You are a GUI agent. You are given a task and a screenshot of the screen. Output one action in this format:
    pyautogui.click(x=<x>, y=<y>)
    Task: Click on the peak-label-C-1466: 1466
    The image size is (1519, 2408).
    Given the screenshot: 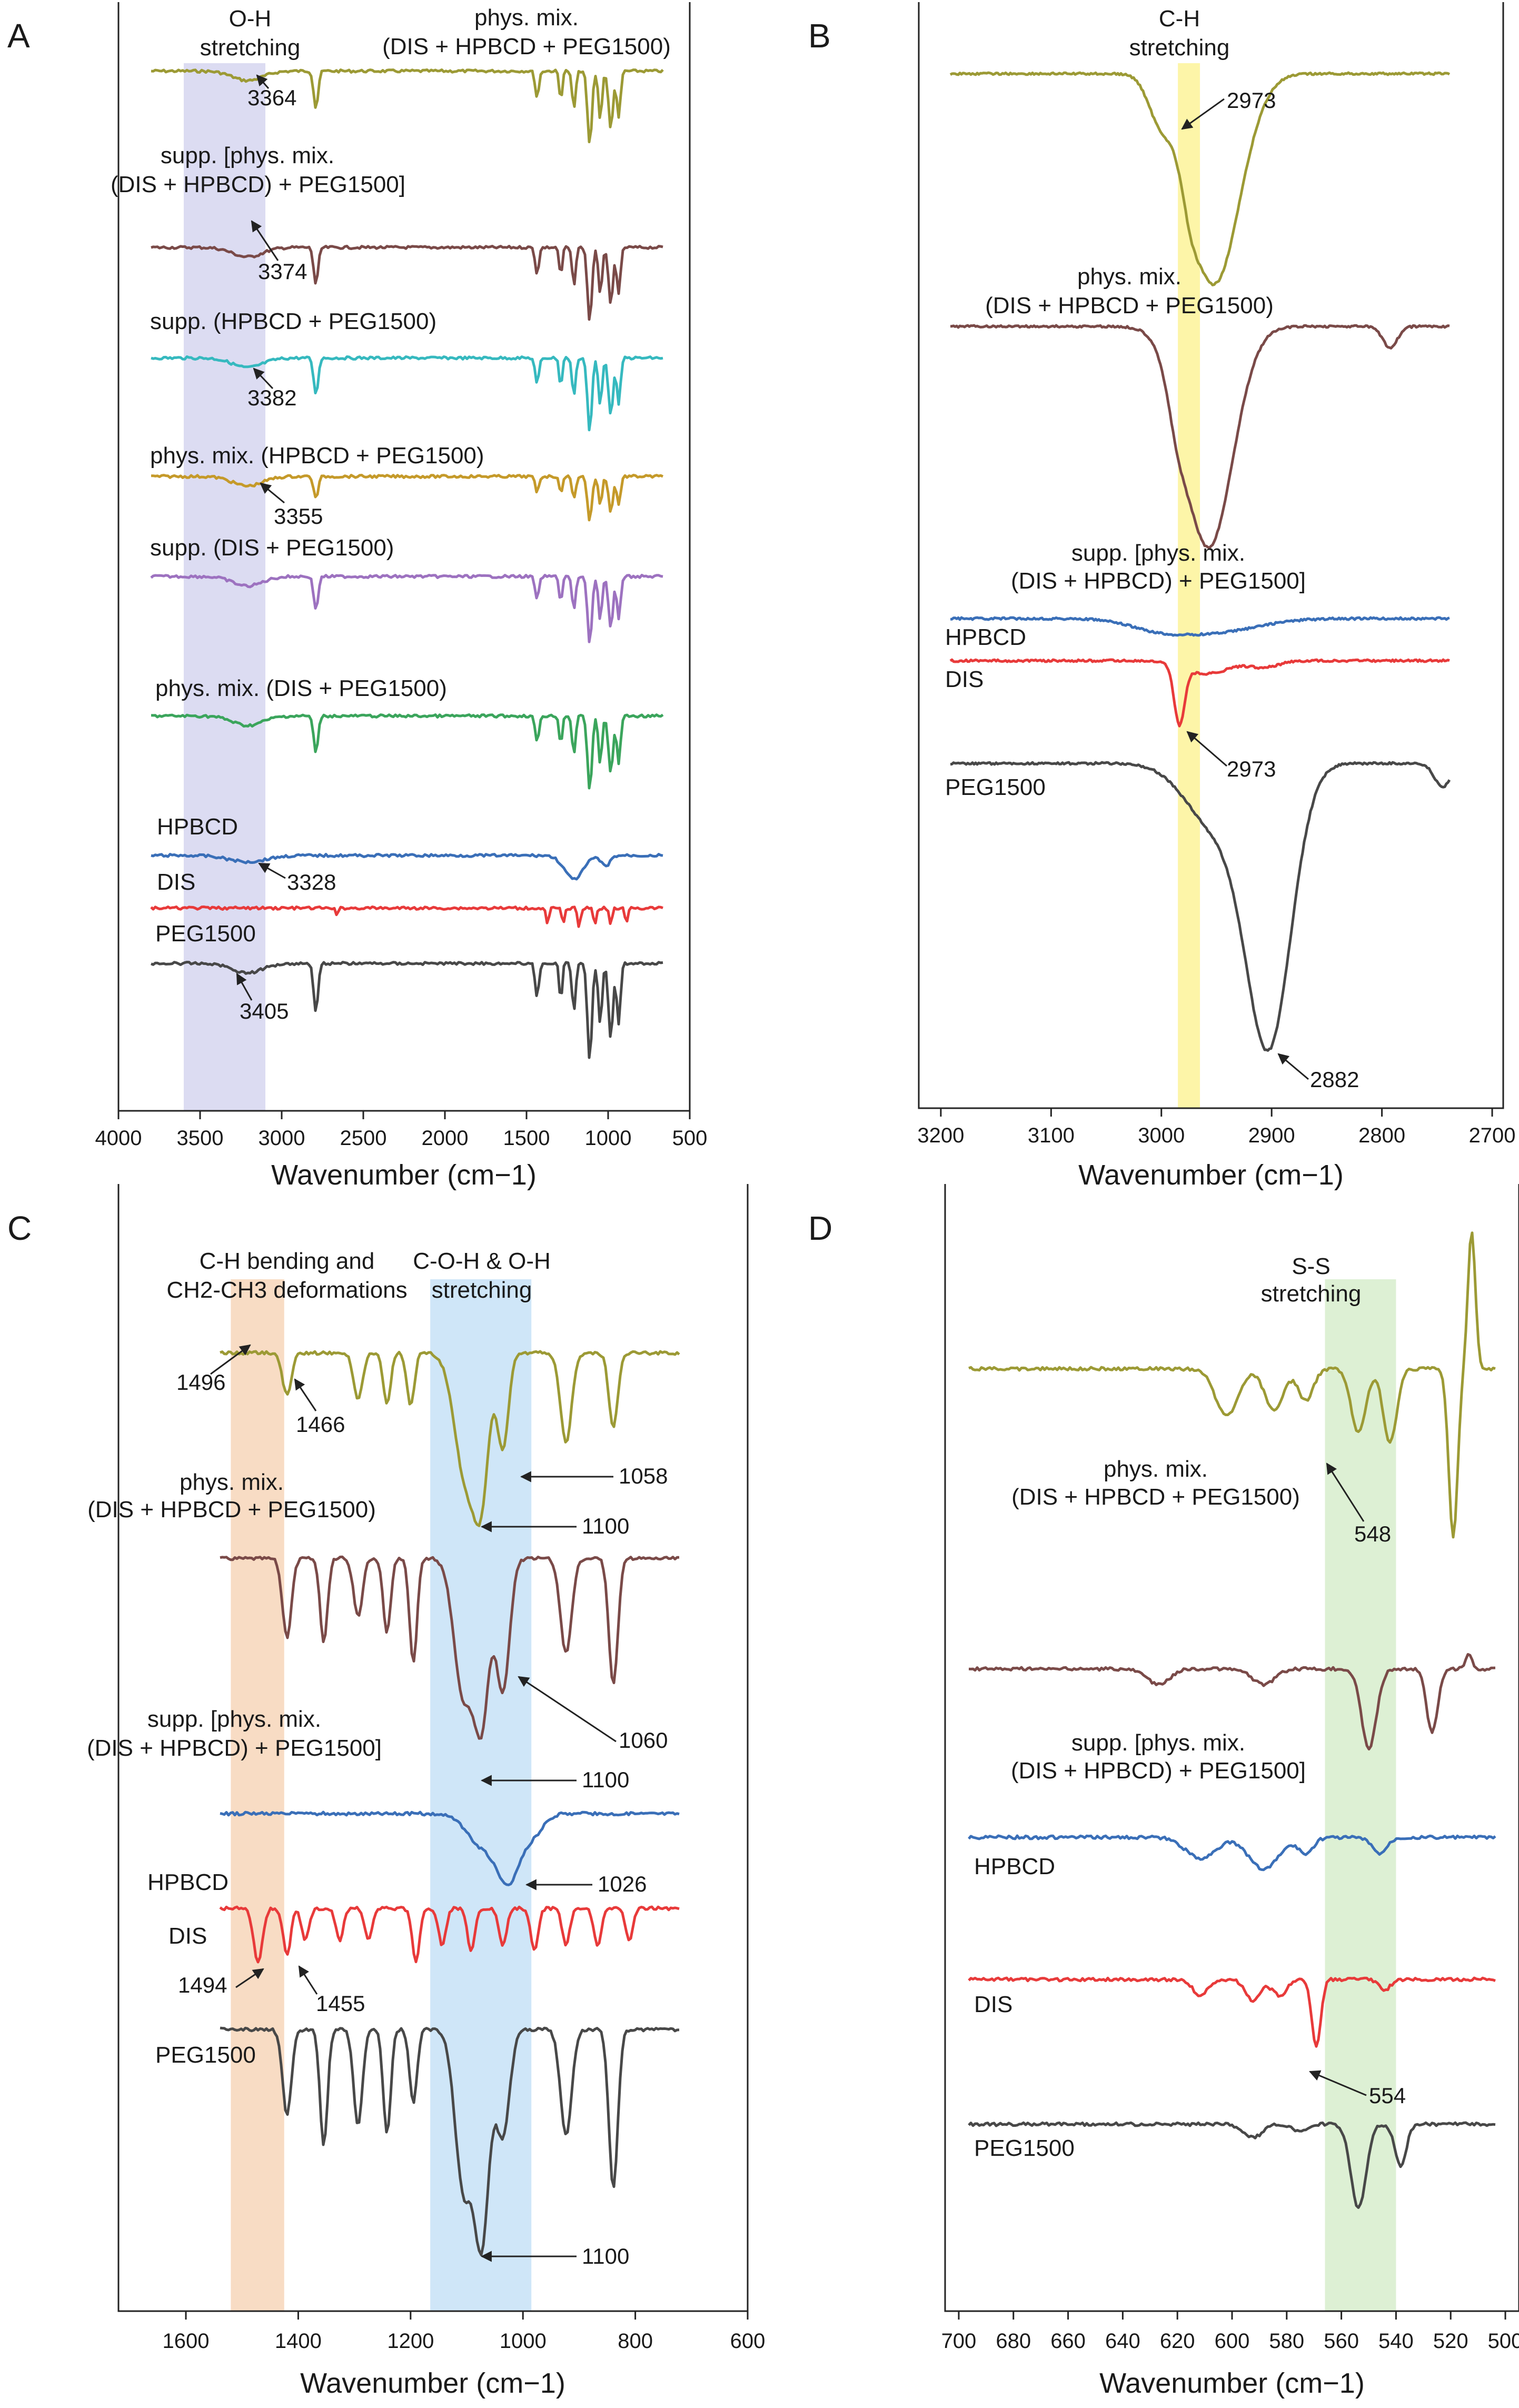 What is the action you would take?
    pyautogui.click(x=320, y=1424)
    